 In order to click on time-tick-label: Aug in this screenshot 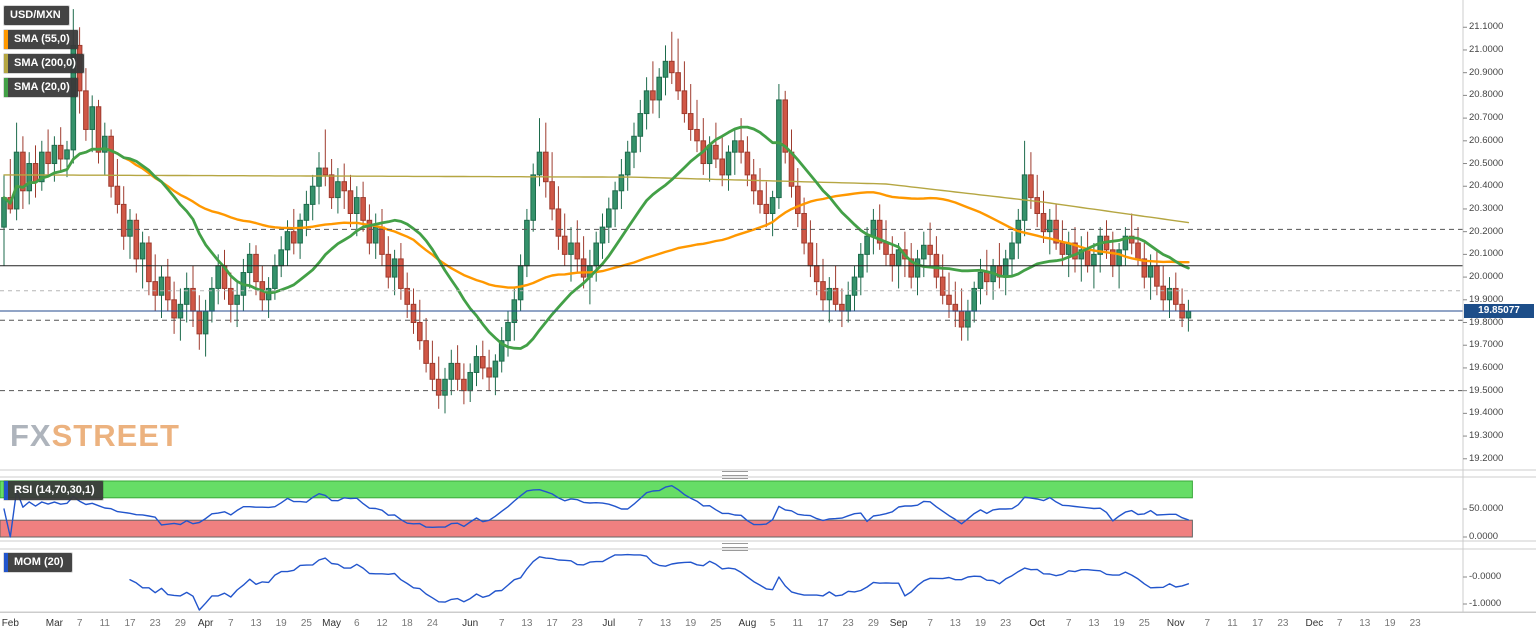, I will do `click(747, 623)`.